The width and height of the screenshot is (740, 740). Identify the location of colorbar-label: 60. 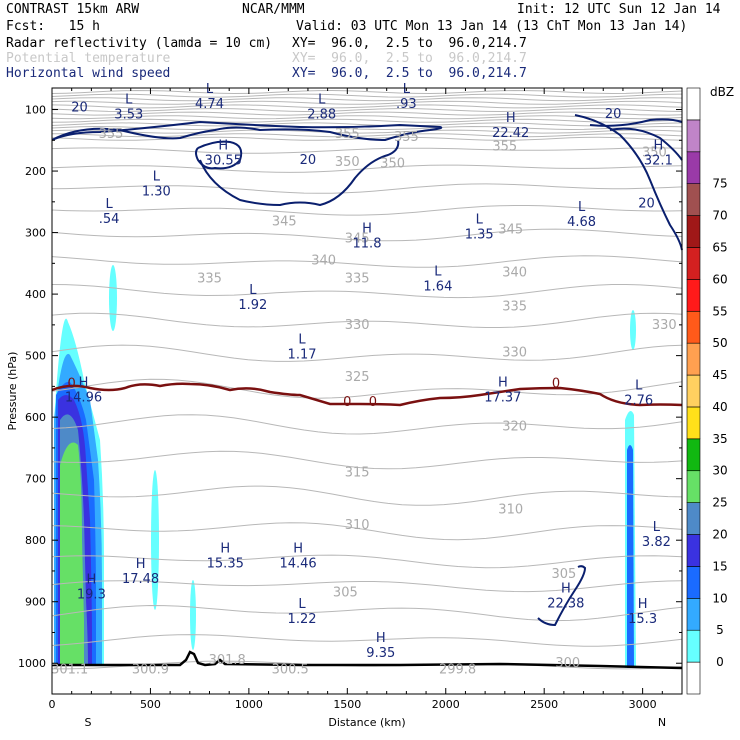
(719, 279).